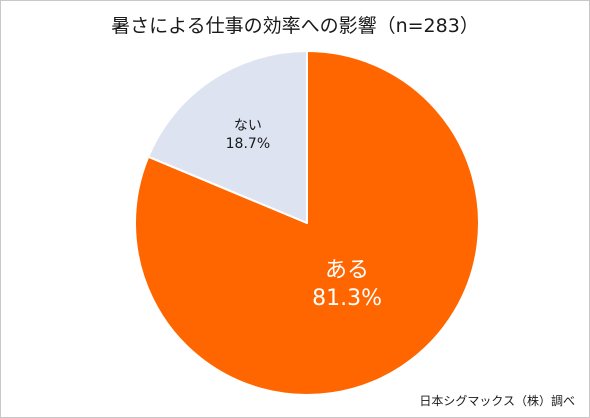 This screenshot has height=418, width=590. I want to click on source-note: 日本シグマックス（株）調べ, so click(497, 401).